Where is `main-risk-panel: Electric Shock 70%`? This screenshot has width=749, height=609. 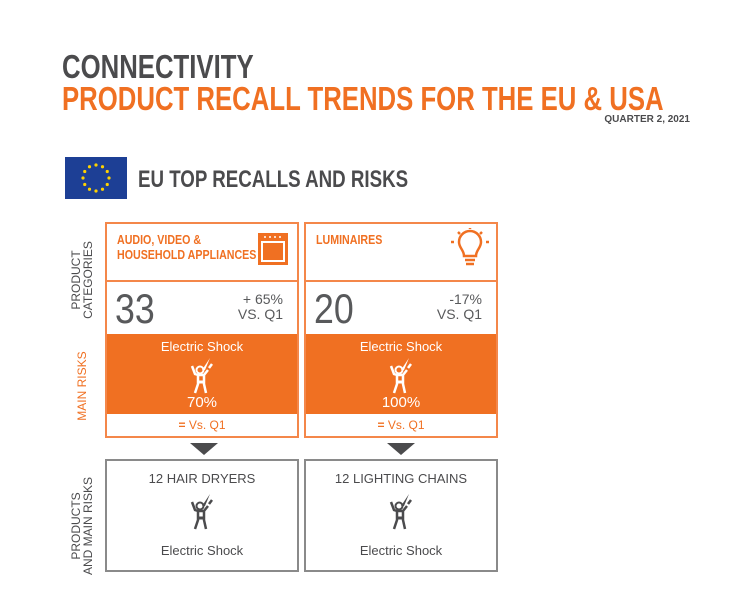 main-risk-panel: Electric Shock 70% is located at coordinates (202, 374).